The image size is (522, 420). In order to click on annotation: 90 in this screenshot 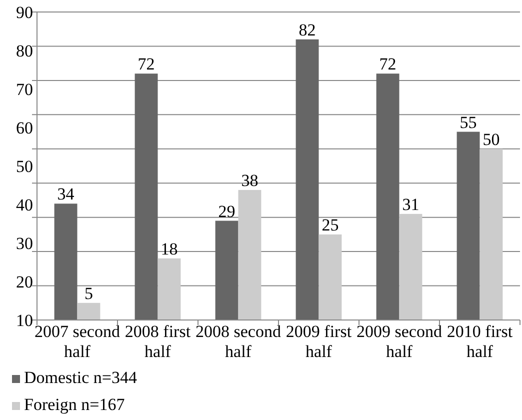, I will do `click(24, 12)`.